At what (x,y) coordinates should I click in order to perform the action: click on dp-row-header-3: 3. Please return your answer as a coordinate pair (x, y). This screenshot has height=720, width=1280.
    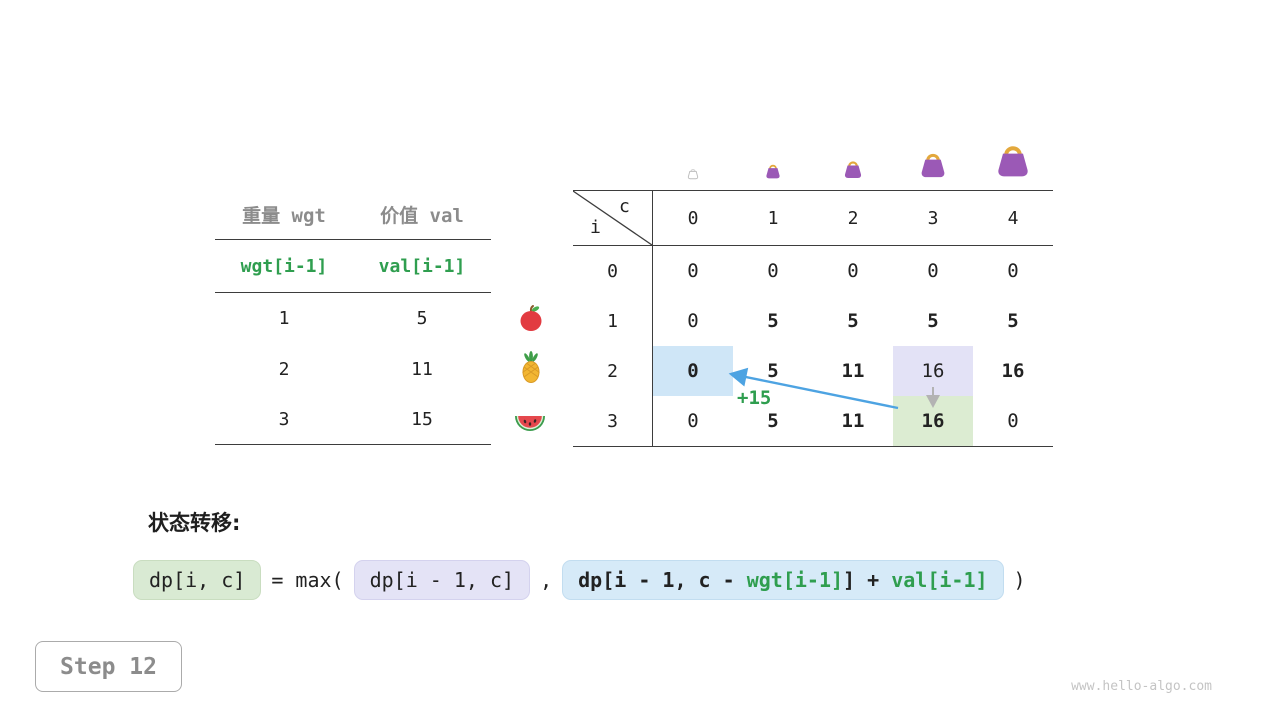
    Looking at the image, I should click on (613, 421).